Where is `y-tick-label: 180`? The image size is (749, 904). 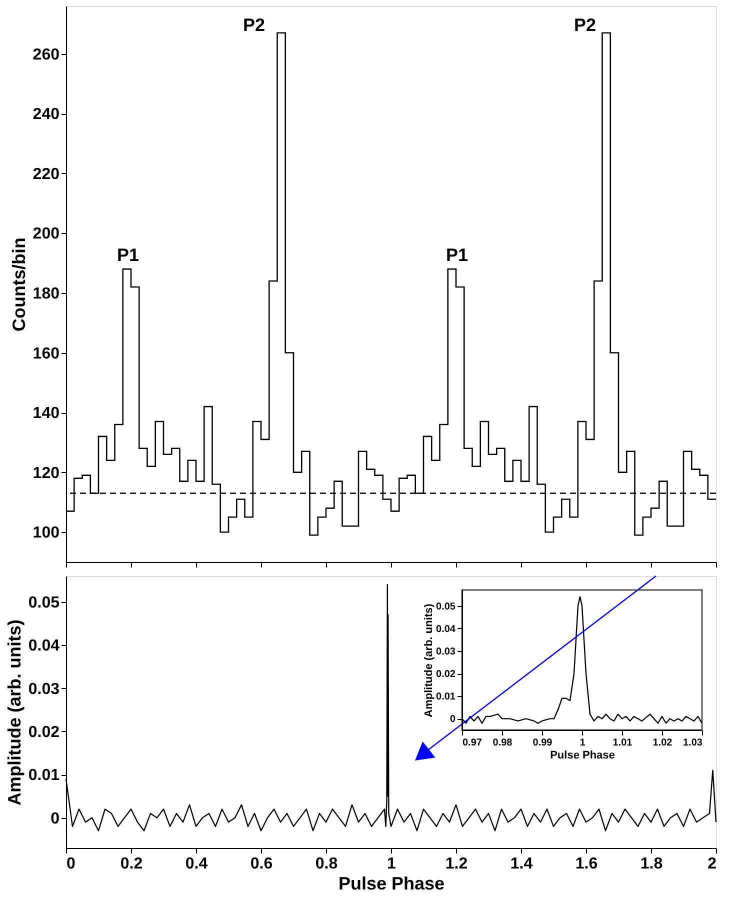
y-tick-label: 180 is located at coordinates (46, 293).